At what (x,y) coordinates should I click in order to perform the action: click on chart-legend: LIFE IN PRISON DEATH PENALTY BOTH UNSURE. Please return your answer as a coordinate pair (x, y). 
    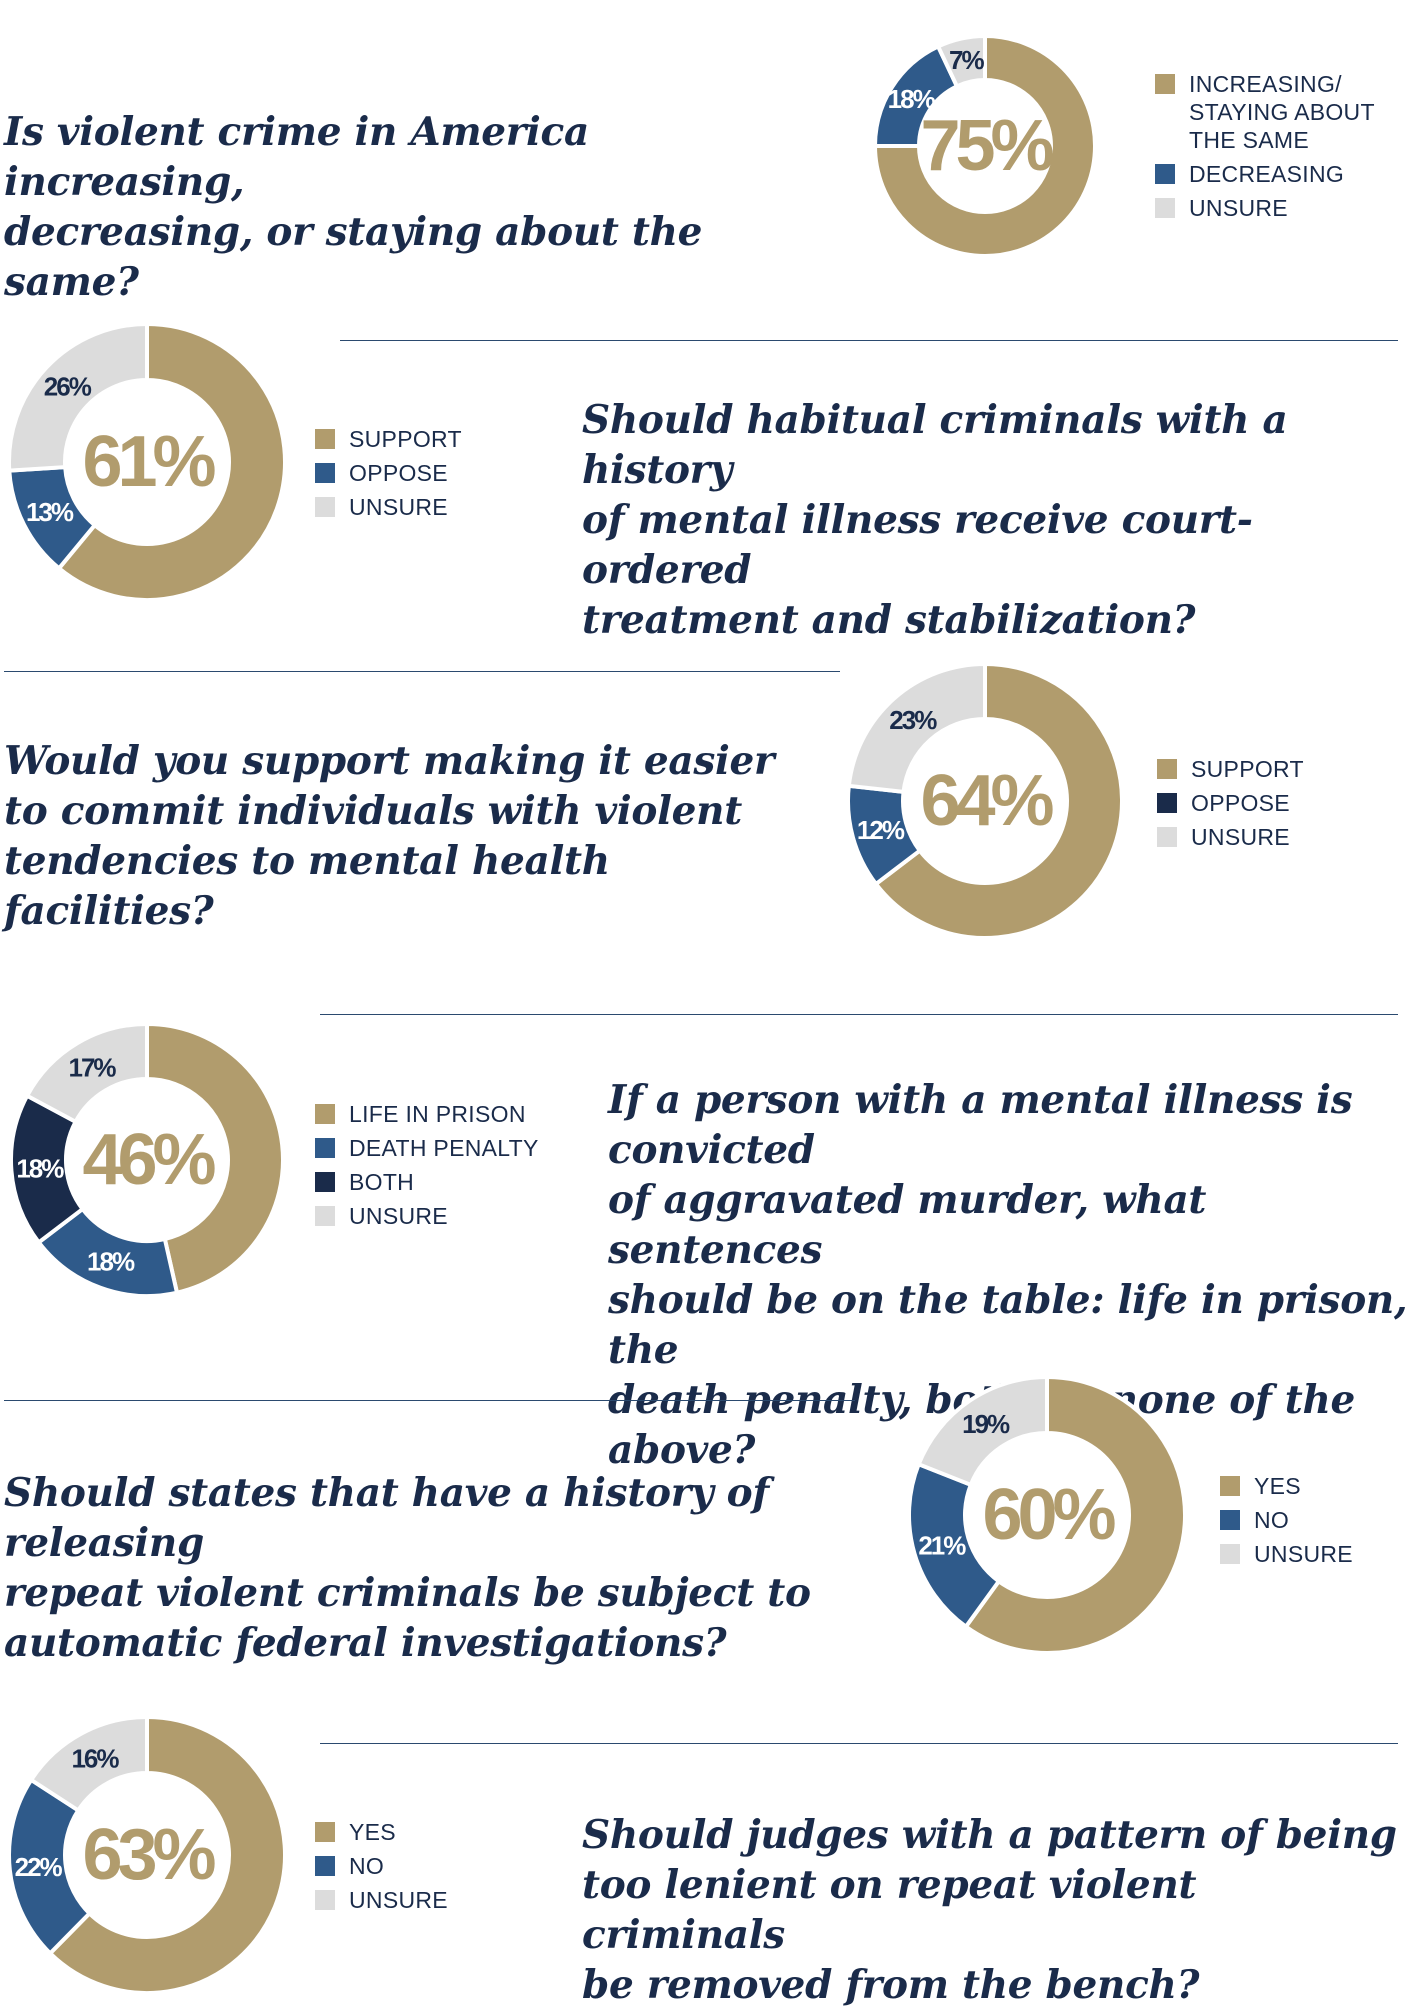
    Looking at the image, I should click on (427, 1168).